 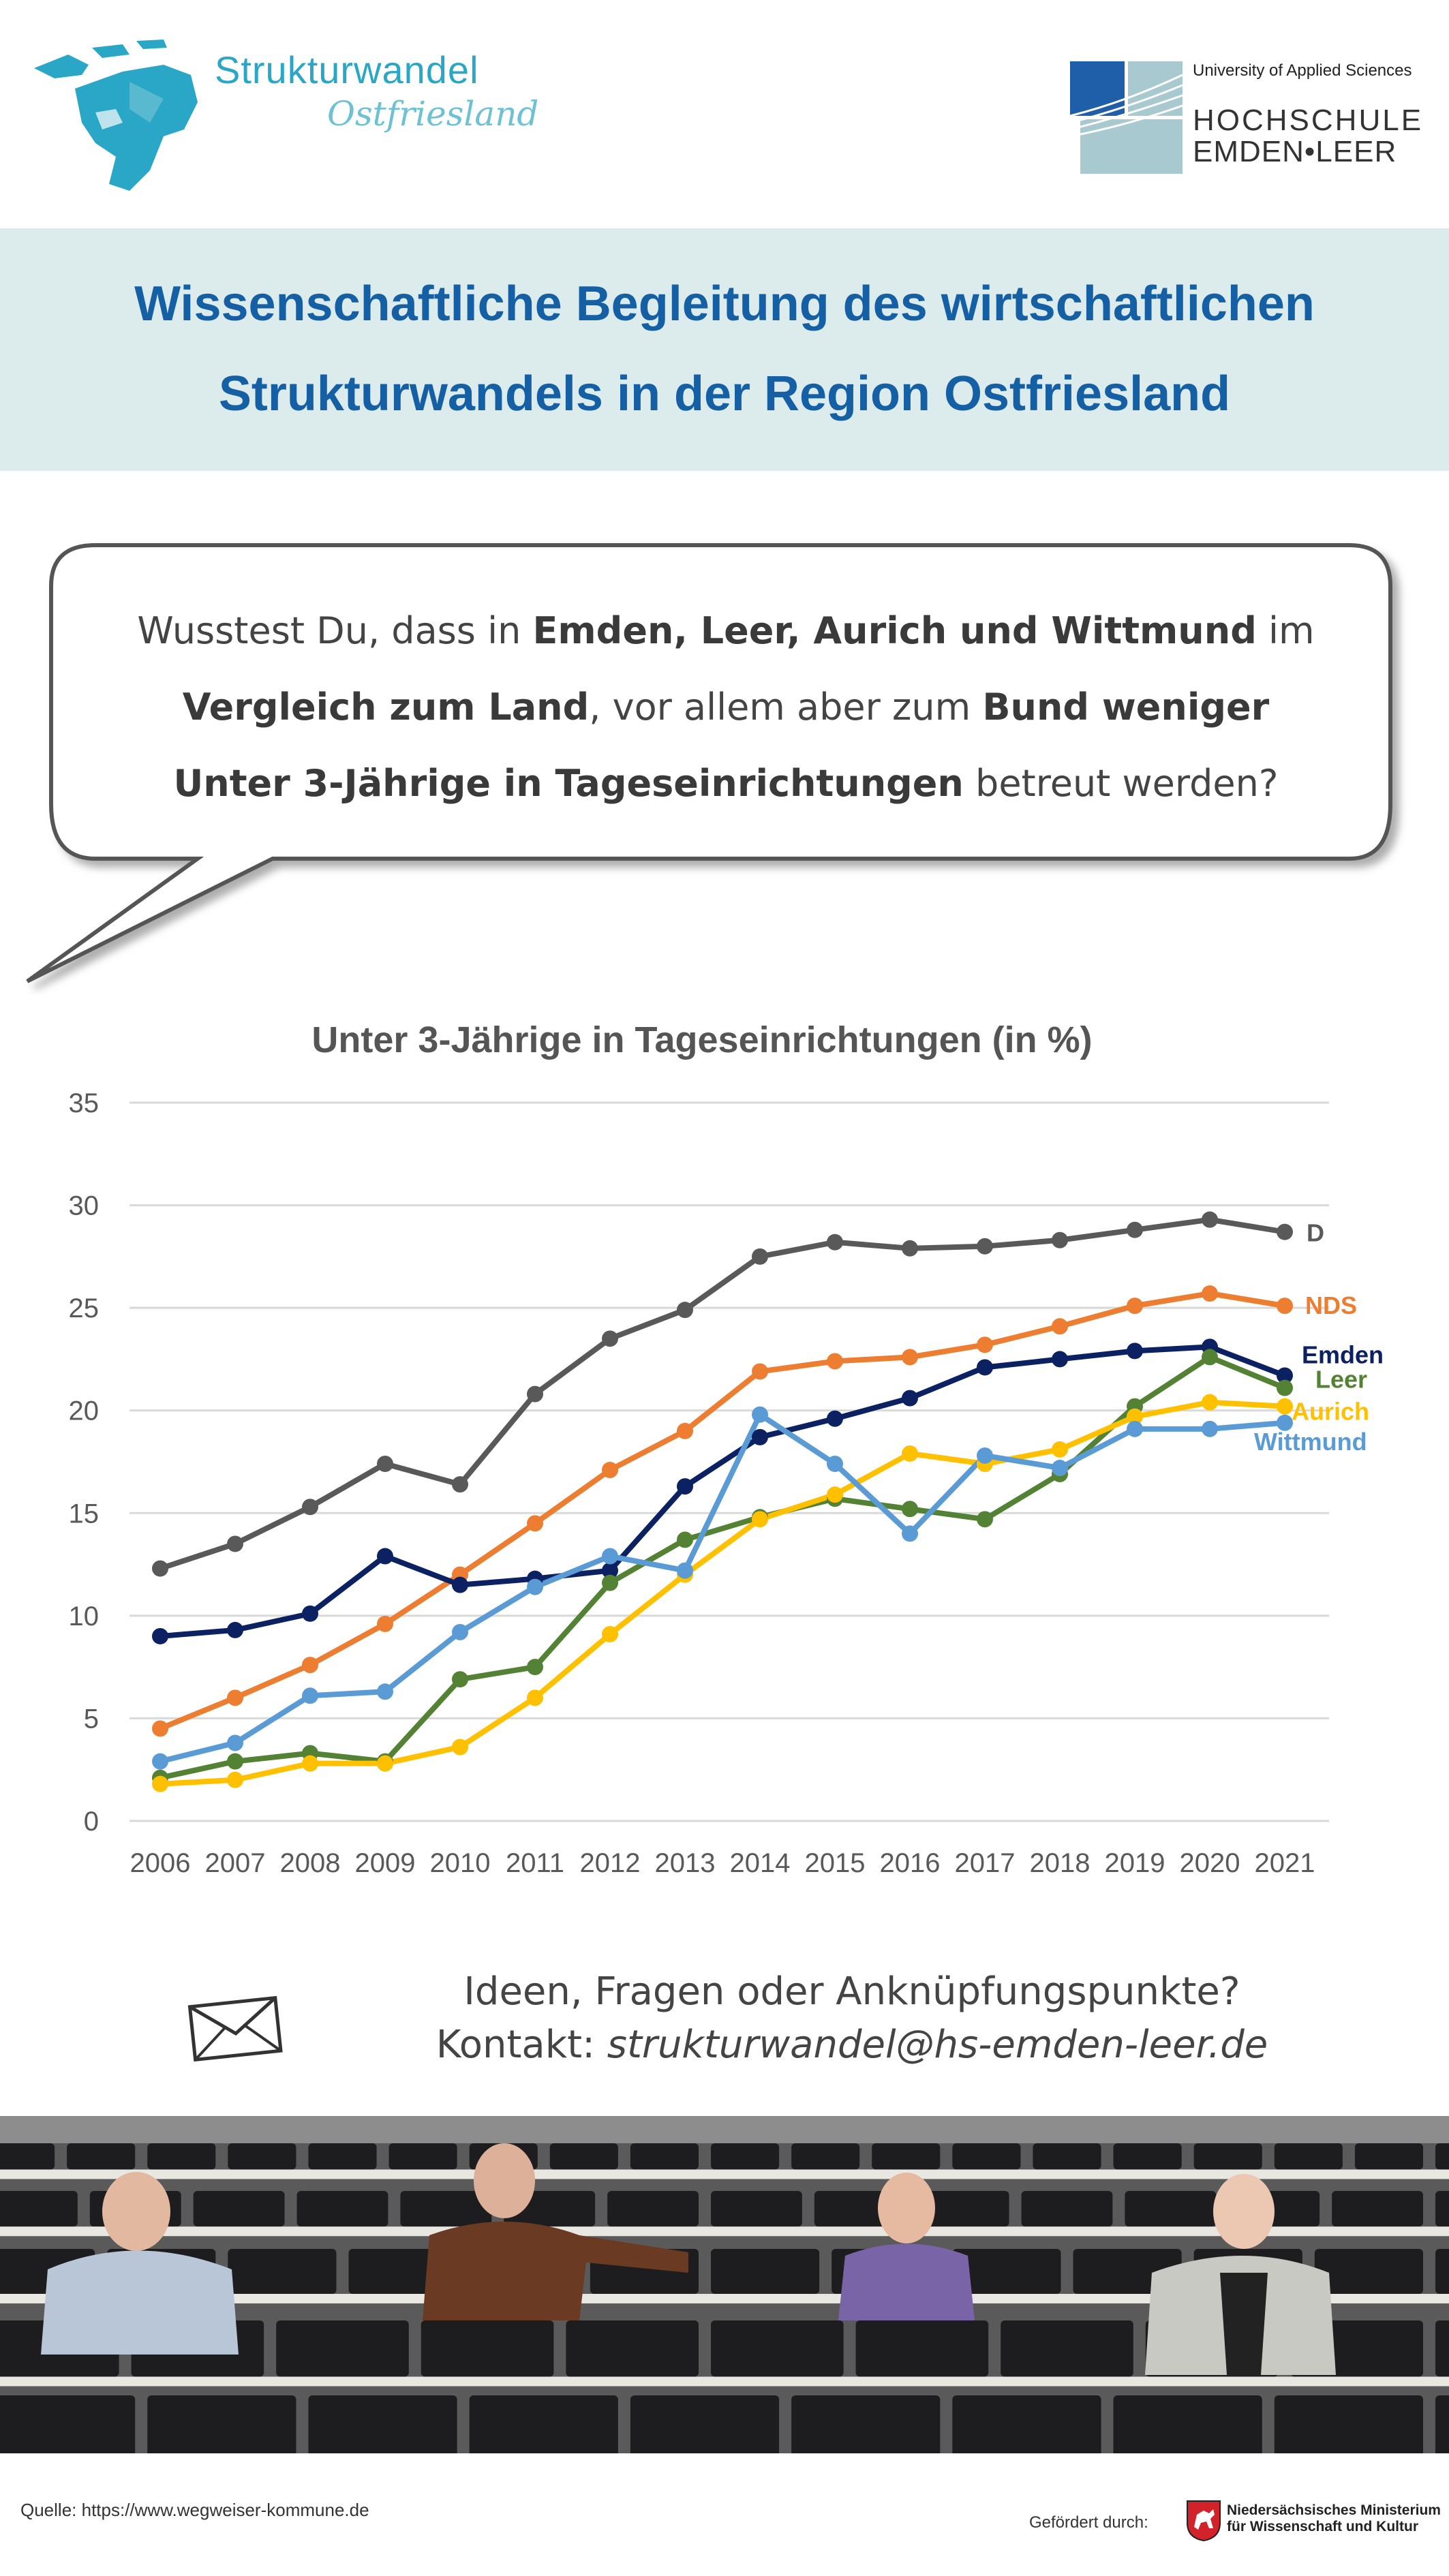 I want to click on brand-title: Strukturwandel, so click(x=347, y=69).